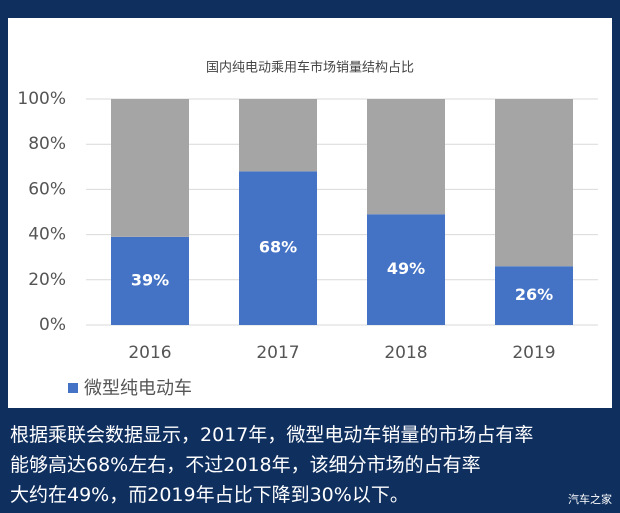 This screenshot has width=620, height=513. I want to click on legend-swatch, so click(73, 388).